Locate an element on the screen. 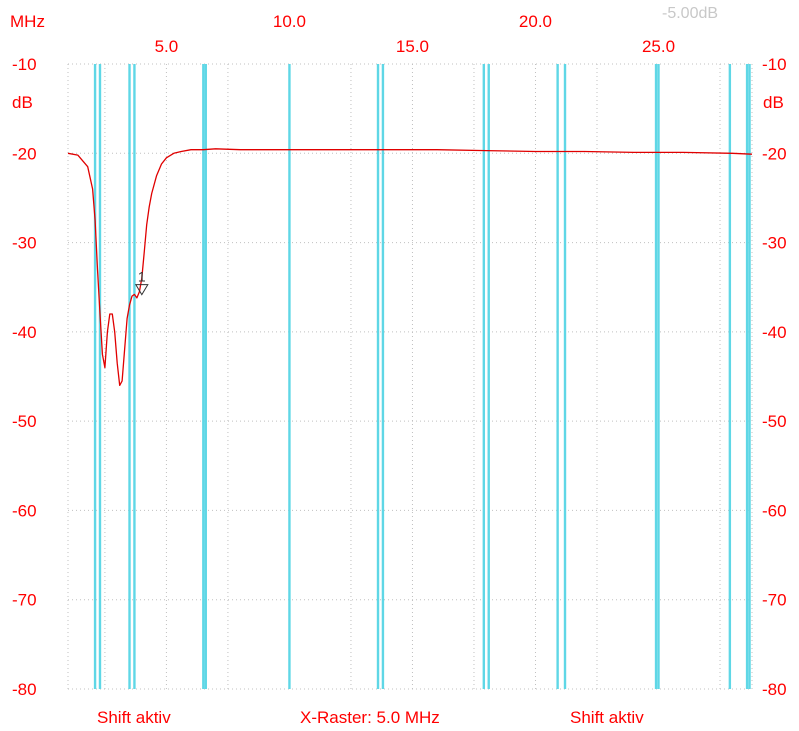 This screenshot has width=799, height=731. y-tick-label-left: -30 is located at coordinates (24, 243).